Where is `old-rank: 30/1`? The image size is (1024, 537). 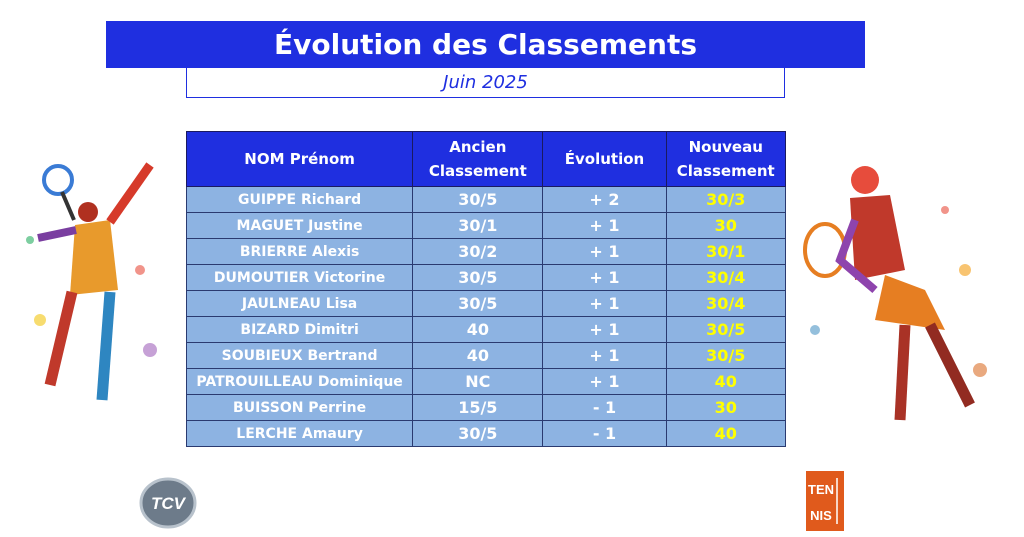
old-rank: 30/1 is located at coordinates (478, 225).